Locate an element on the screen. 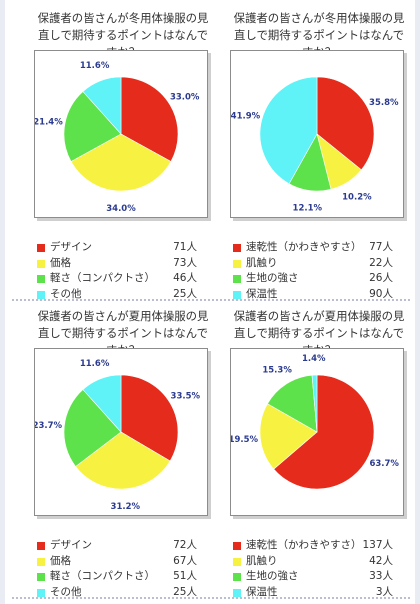 The image size is (420, 604). legend-item: 生地の強さ 33人 is located at coordinates (313, 577).